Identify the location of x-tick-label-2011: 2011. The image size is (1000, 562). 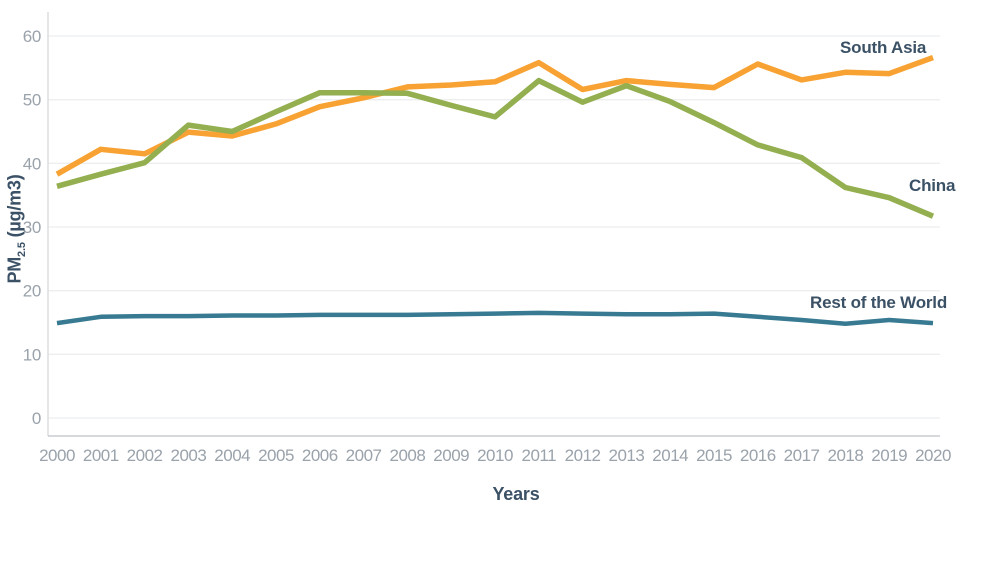
(539, 455).